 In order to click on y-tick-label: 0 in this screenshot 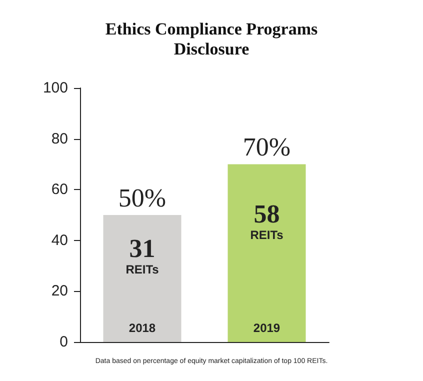, I will do `click(64, 342)`.